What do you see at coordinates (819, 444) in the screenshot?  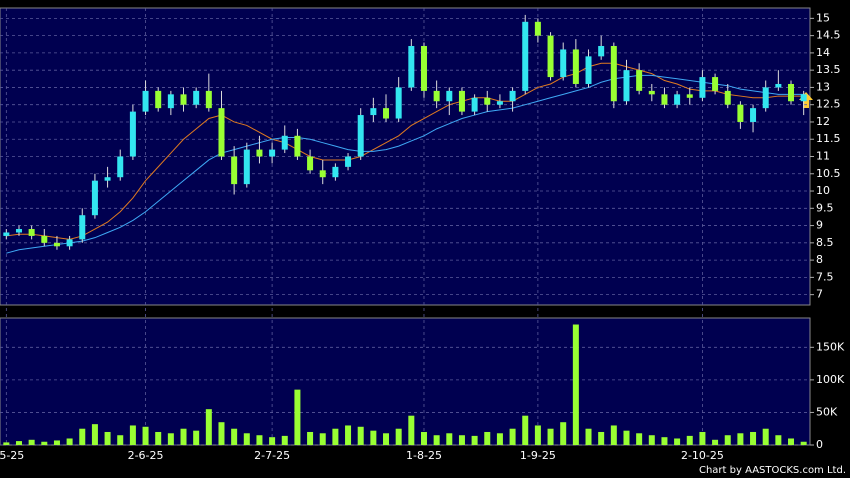 I see `y-tick-label: 0` at bounding box center [819, 444].